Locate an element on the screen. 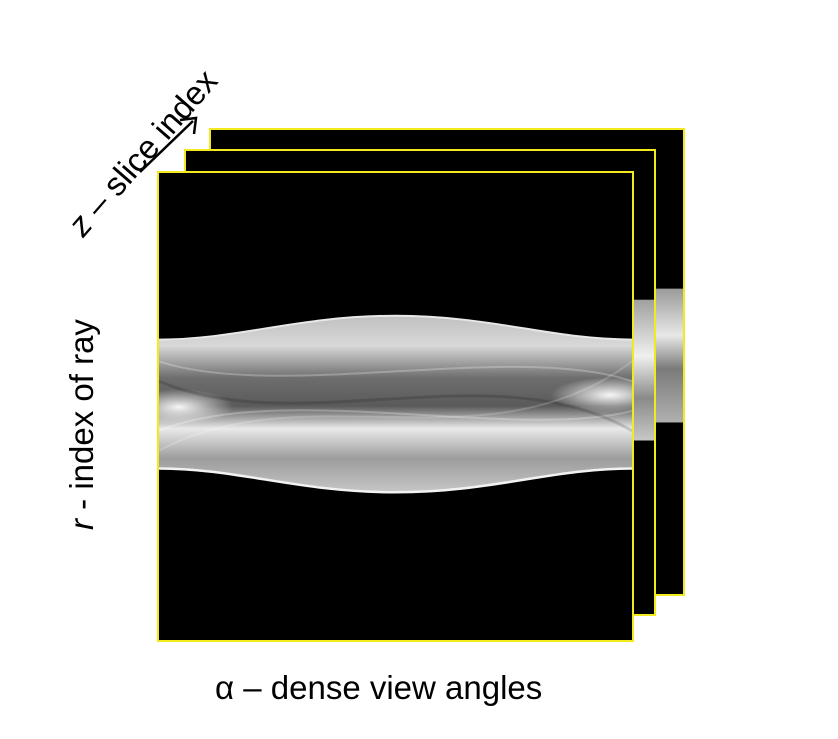  y-axis-label: r - index of ray is located at coordinates (81, 424).